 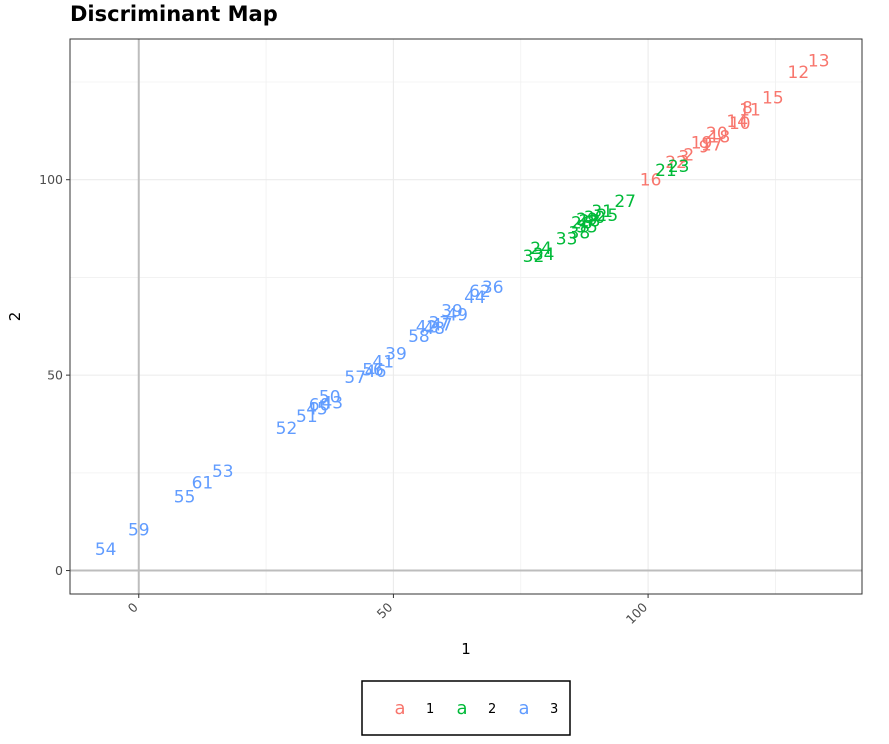 I want to click on point-label: 42, so click(x=427, y=327).